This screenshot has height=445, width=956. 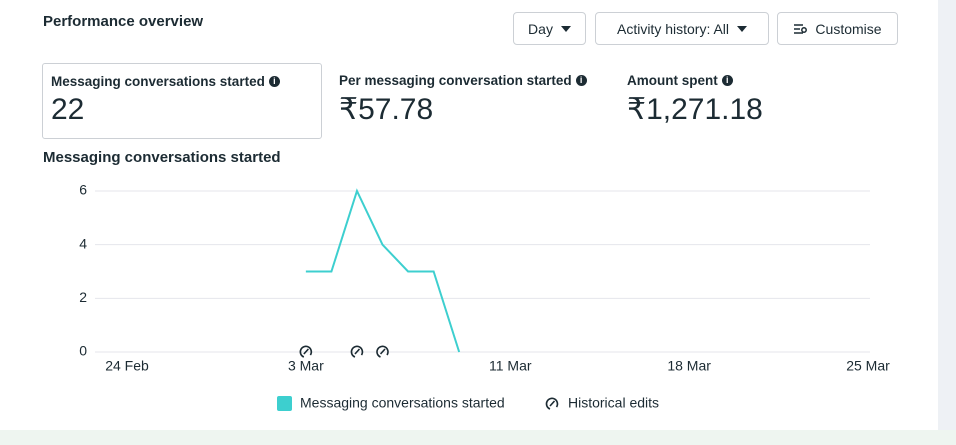 I want to click on metric-card: Amount spent i ₹1,271.18, so click(x=759, y=101).